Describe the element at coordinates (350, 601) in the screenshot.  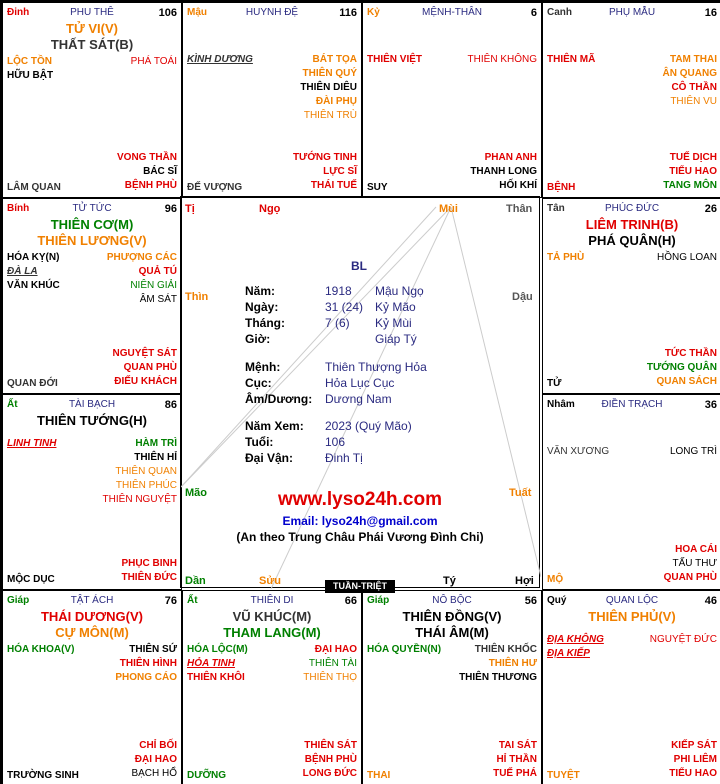
I see `major-cycle-age: 66` at that location.